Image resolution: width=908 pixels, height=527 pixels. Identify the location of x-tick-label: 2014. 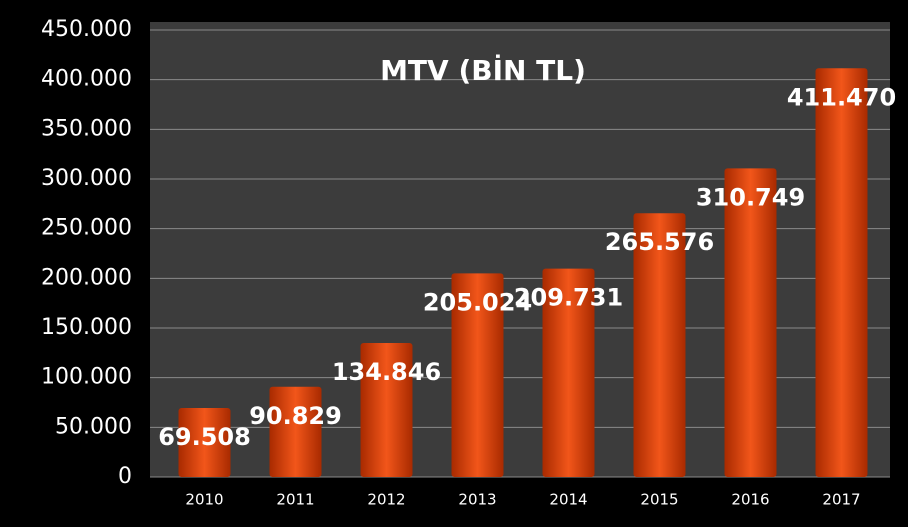
(568, 500).